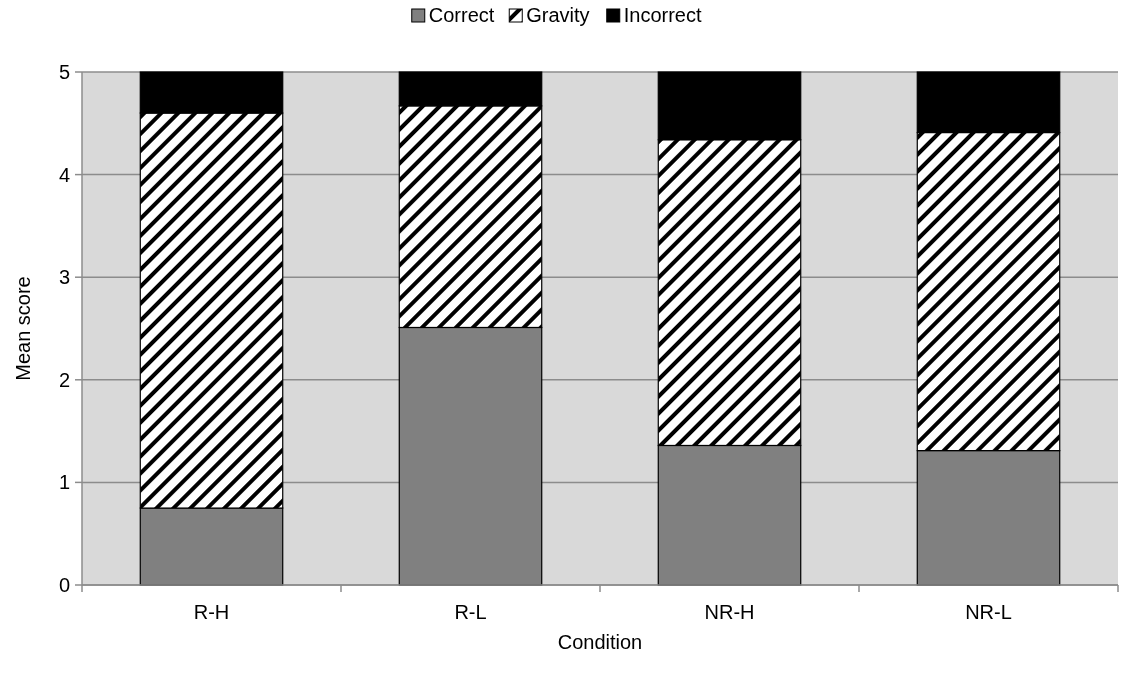  I want to click on y-tick-label: 2, so click(64, 379).